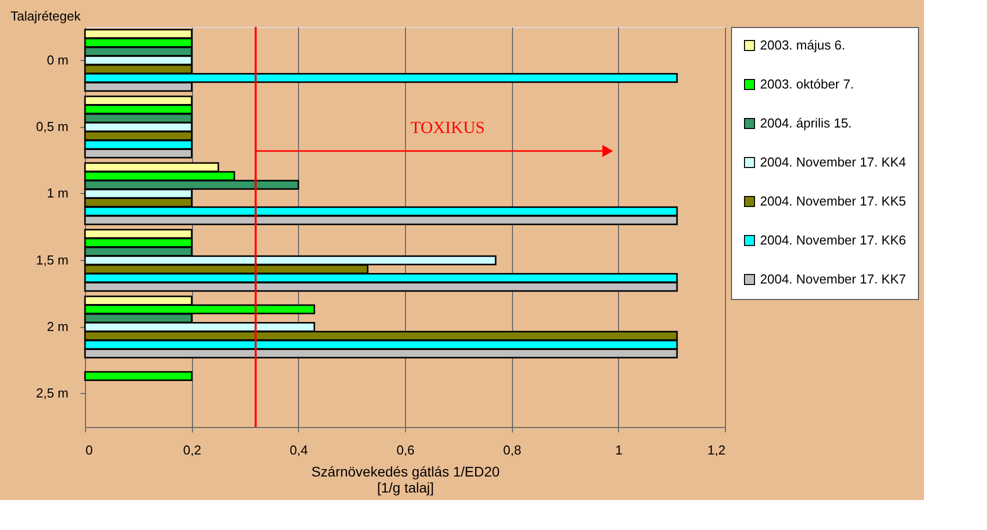 Image resolution: width=987 pixels, height=530 pixels. Describe the element at coordinates (52, 393) in the screenshot. I see `y-tick-label: 2,5 m` at that location.